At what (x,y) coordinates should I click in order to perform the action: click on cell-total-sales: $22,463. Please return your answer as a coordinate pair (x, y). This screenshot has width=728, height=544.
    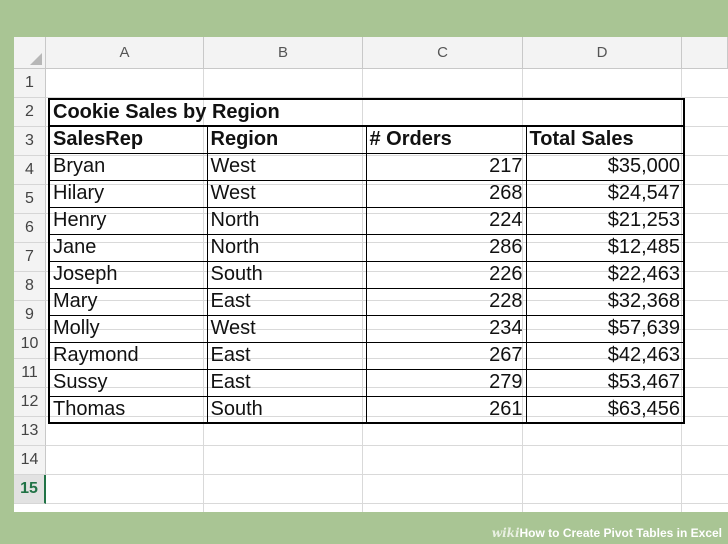
    Looking at the image, I should click on (605, 274).